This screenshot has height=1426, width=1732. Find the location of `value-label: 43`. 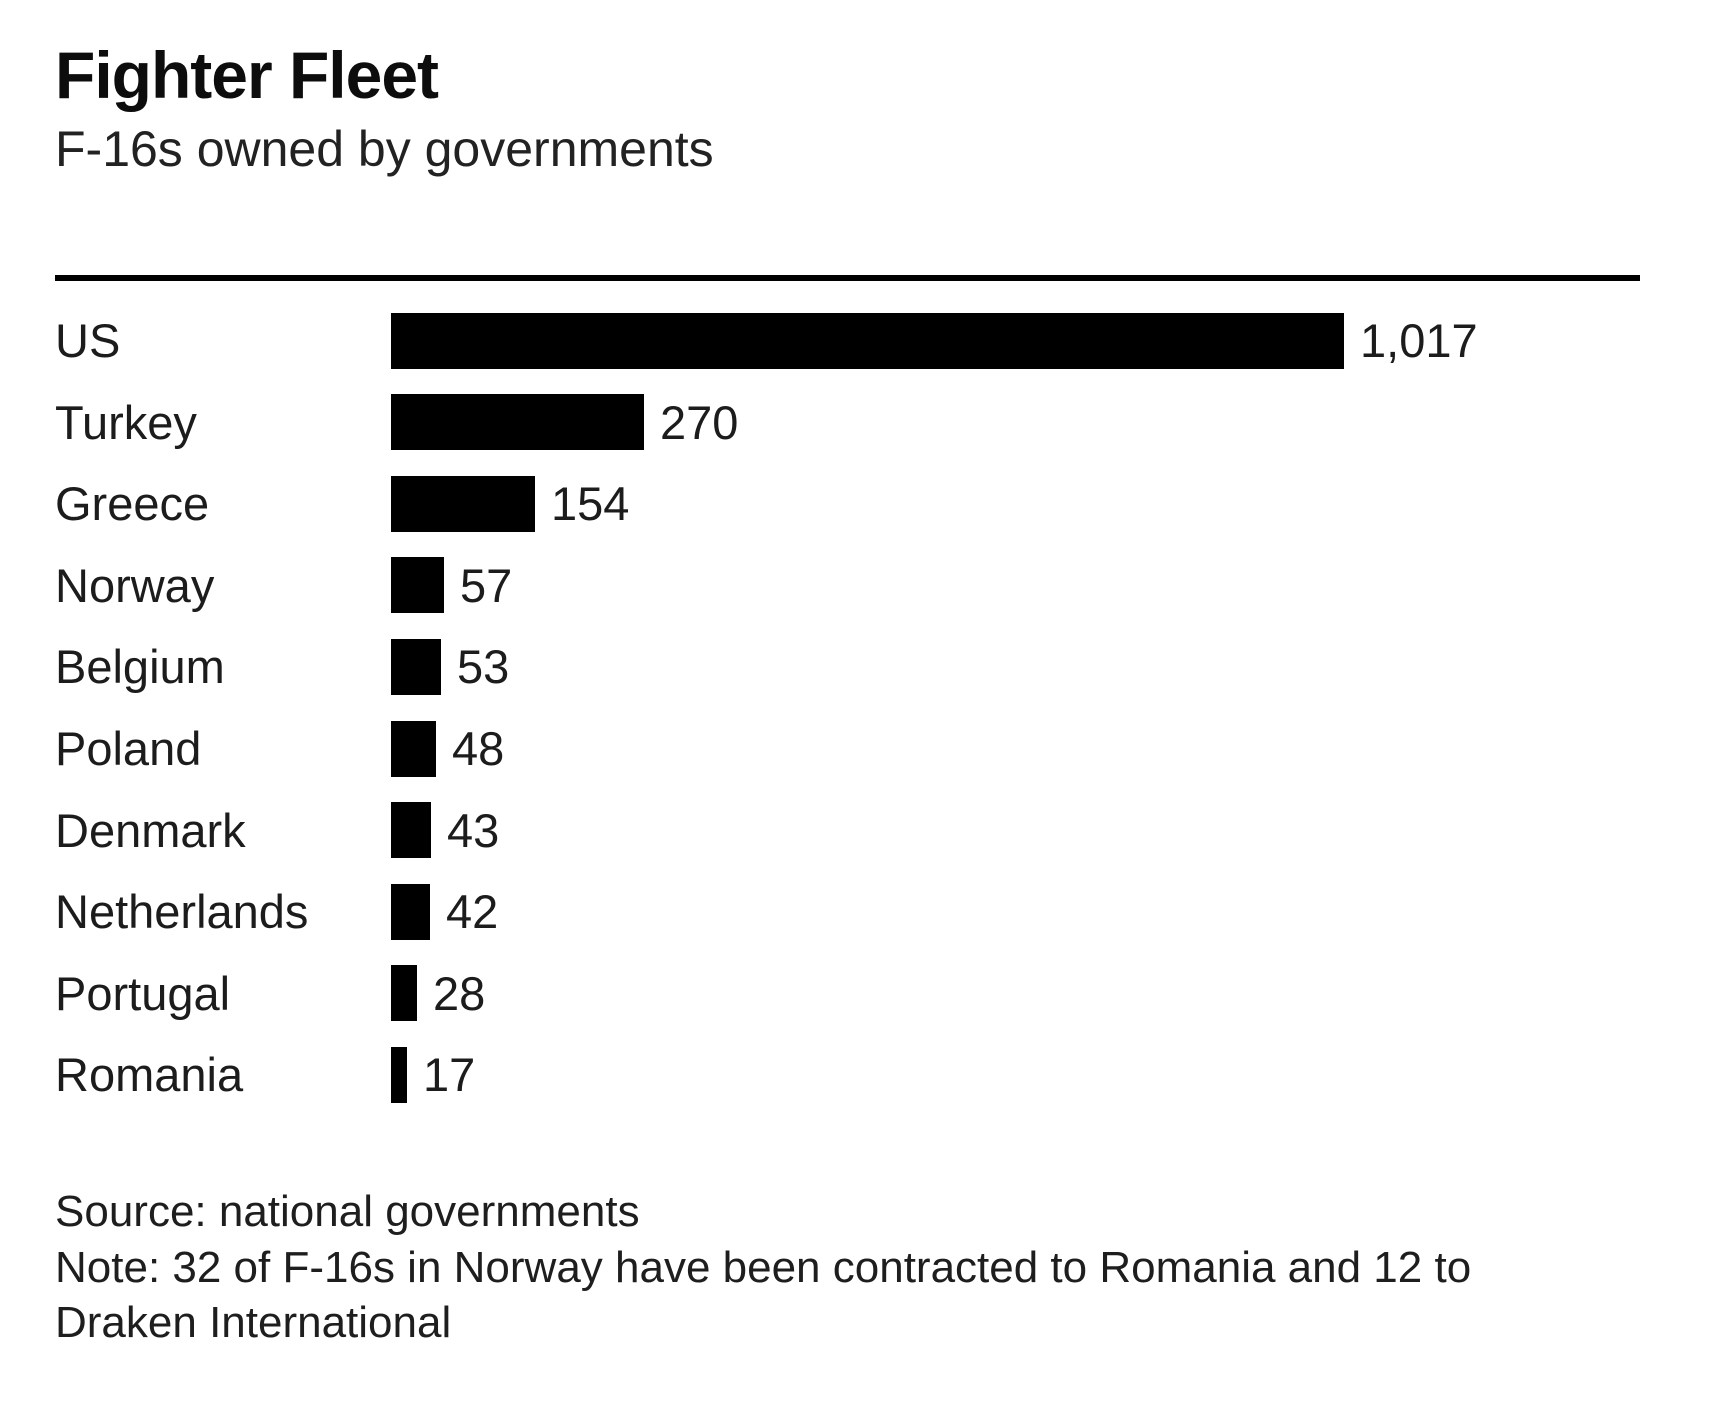

value-label: 43 is located at coordinates (473, 830).